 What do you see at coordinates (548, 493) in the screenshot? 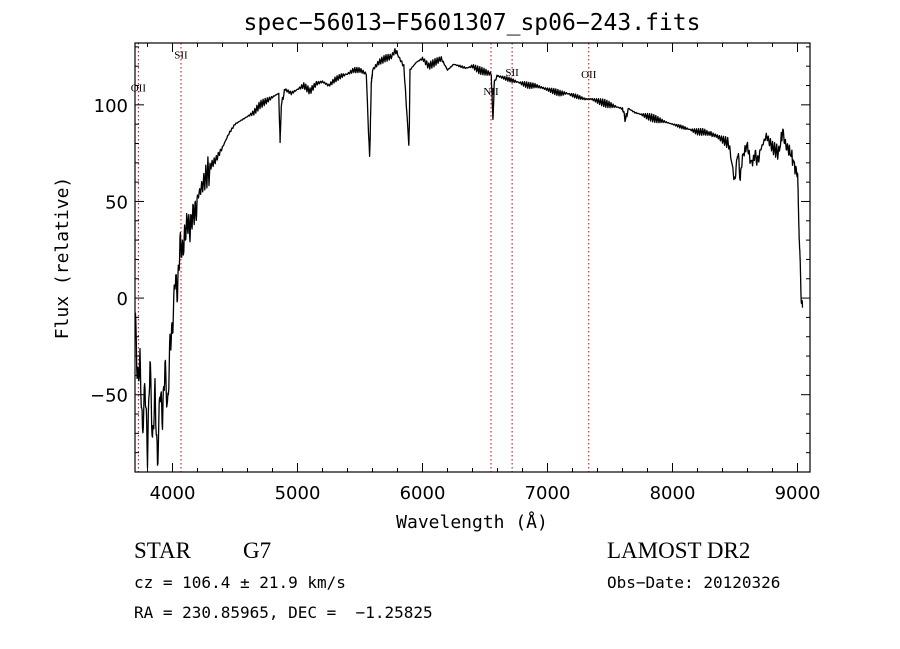
I see `x-tick-label: 7000` at bounding box center [548, 493].